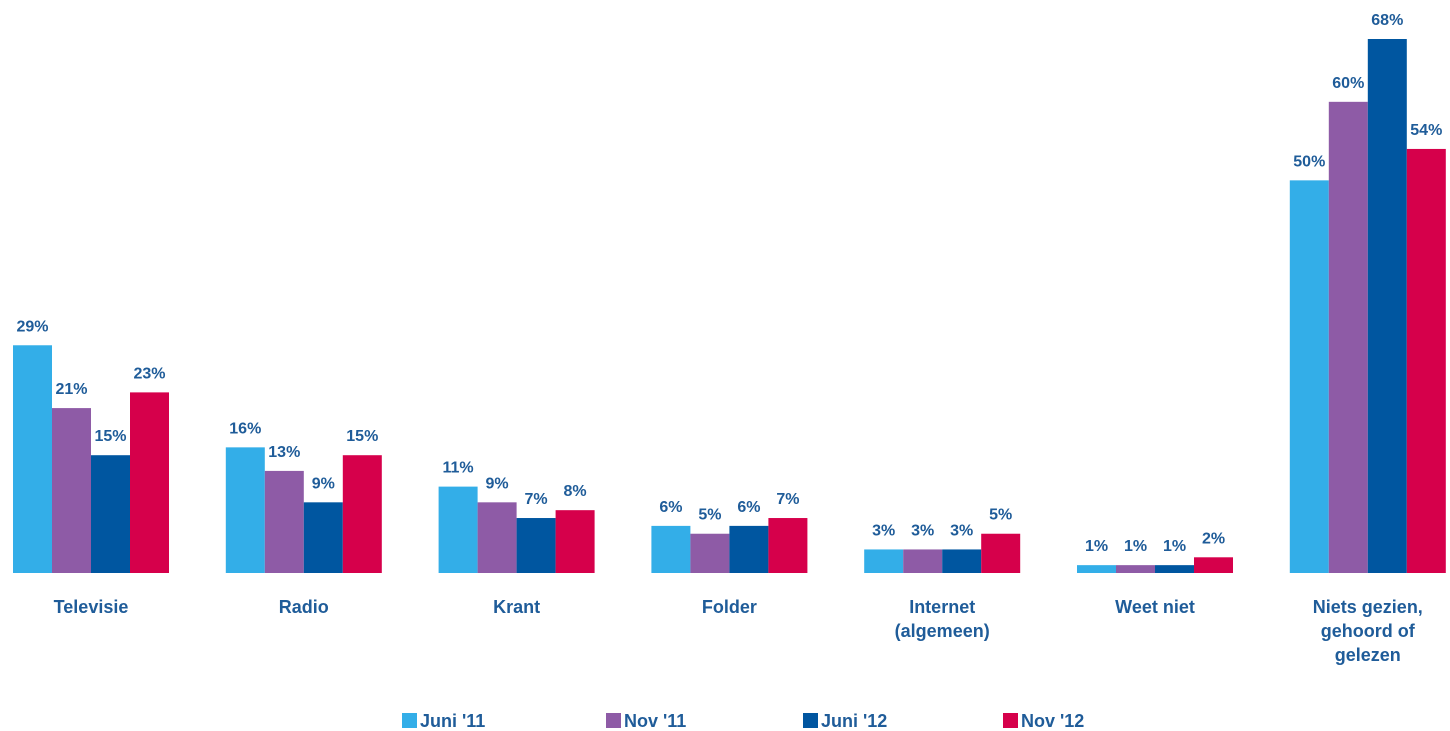  What do you see at coordinates (245, 428) in the screenshot?
I see `value-label: 16%` at bounding box center [245, 428].